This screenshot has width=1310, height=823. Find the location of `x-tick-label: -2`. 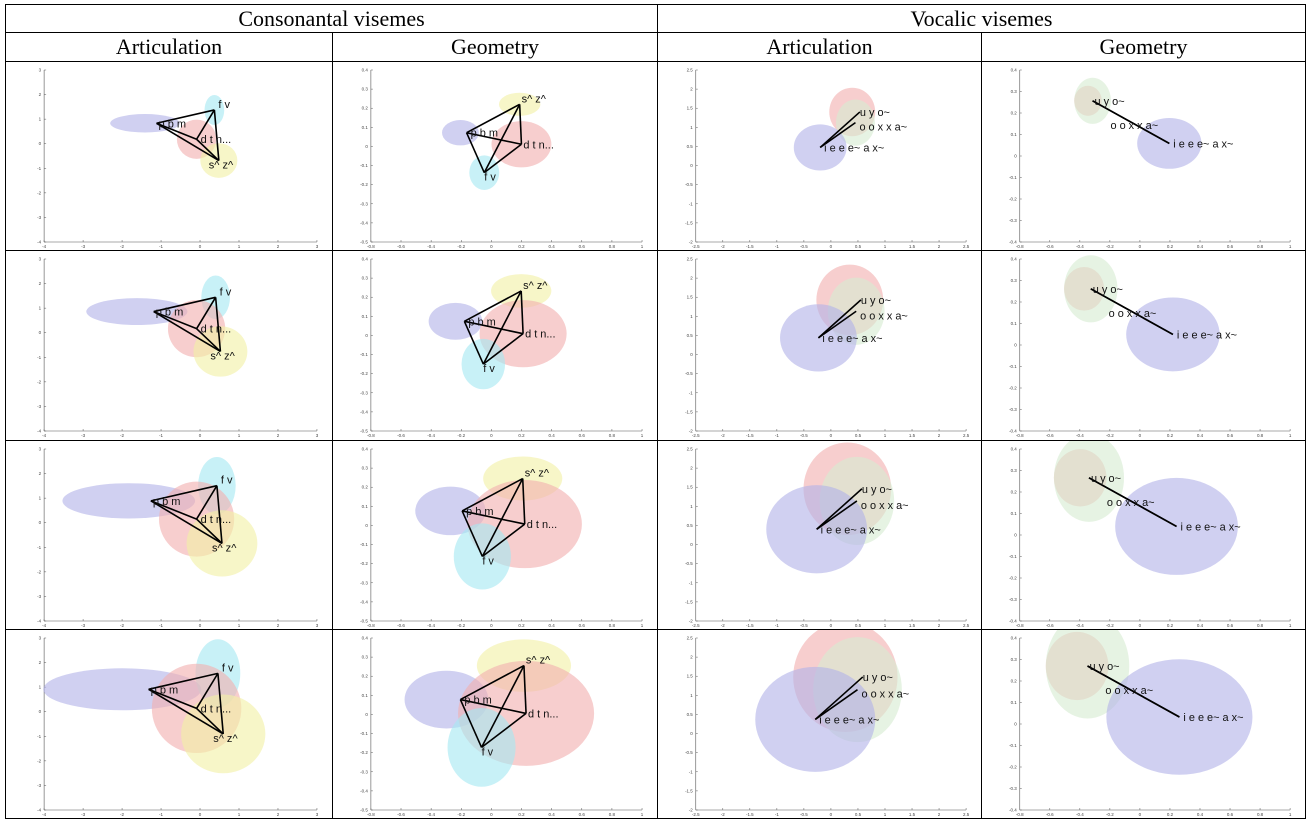

x-tick-label: -2 is located at coordinates (723, 814).